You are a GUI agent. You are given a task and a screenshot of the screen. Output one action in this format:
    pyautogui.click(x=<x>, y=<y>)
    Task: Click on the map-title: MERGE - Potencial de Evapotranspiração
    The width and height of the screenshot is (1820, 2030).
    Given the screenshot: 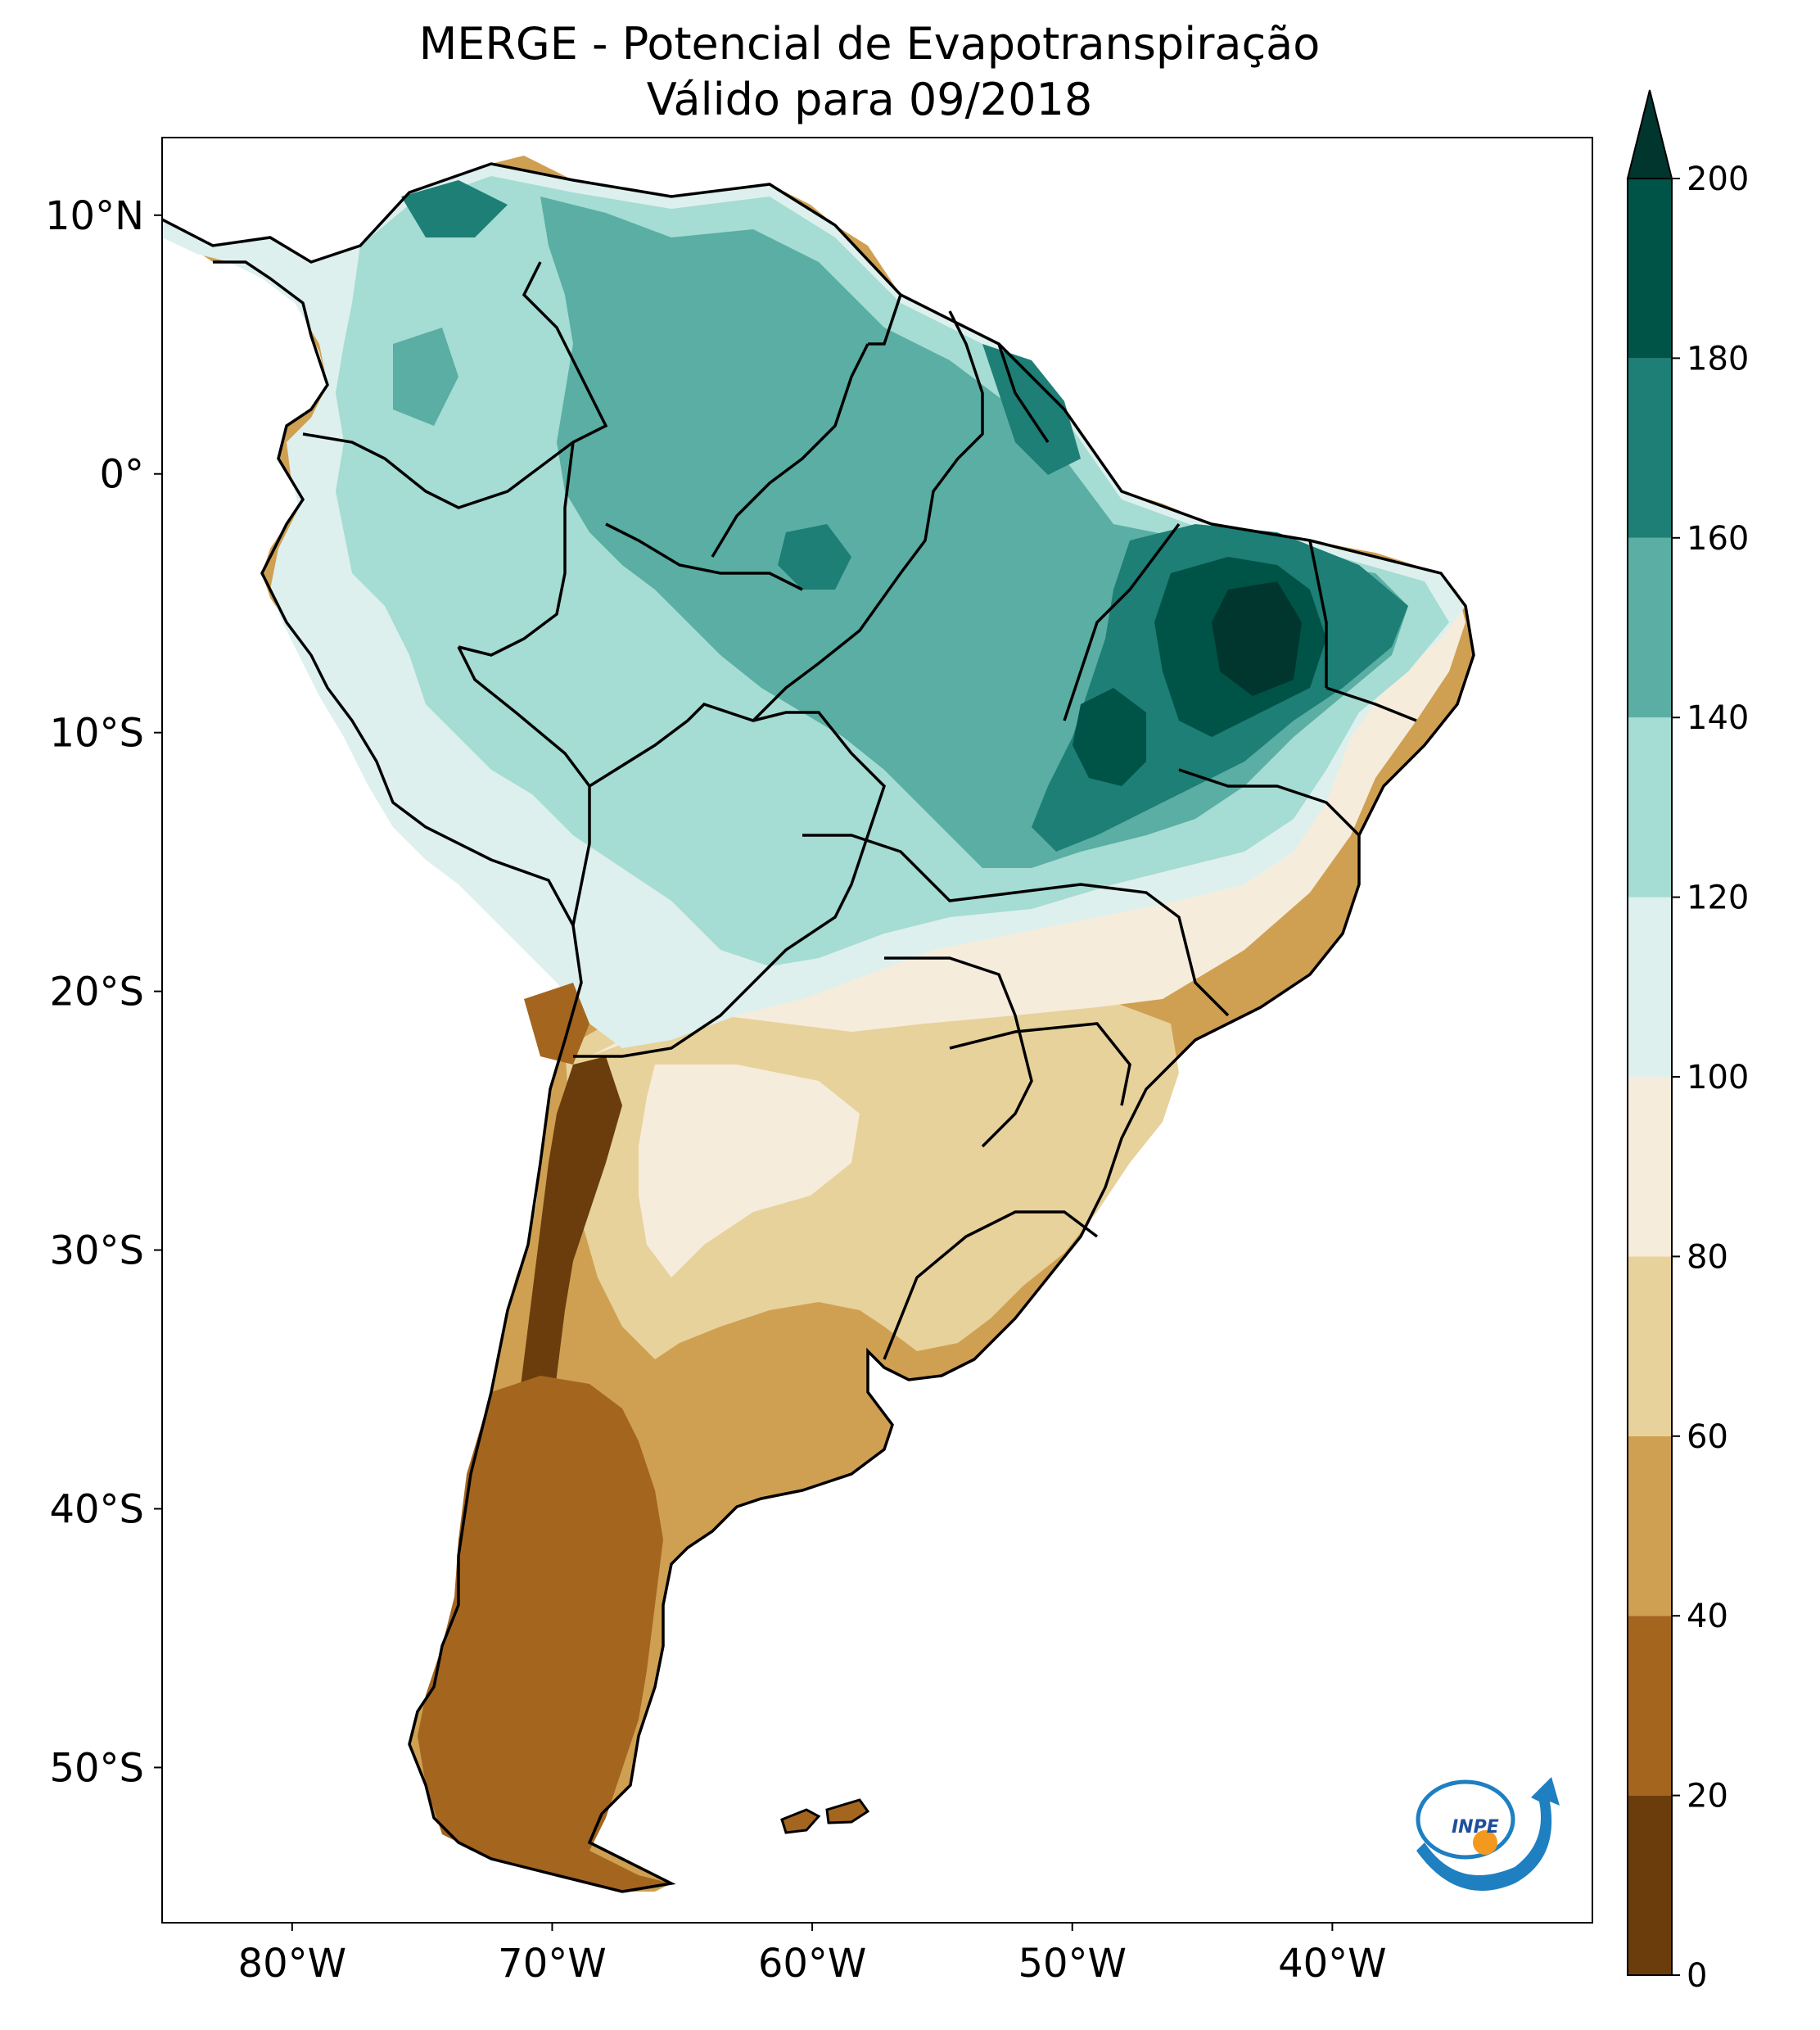 What is the action you would take?
    pyautogui.click(x=870, y=44)
    